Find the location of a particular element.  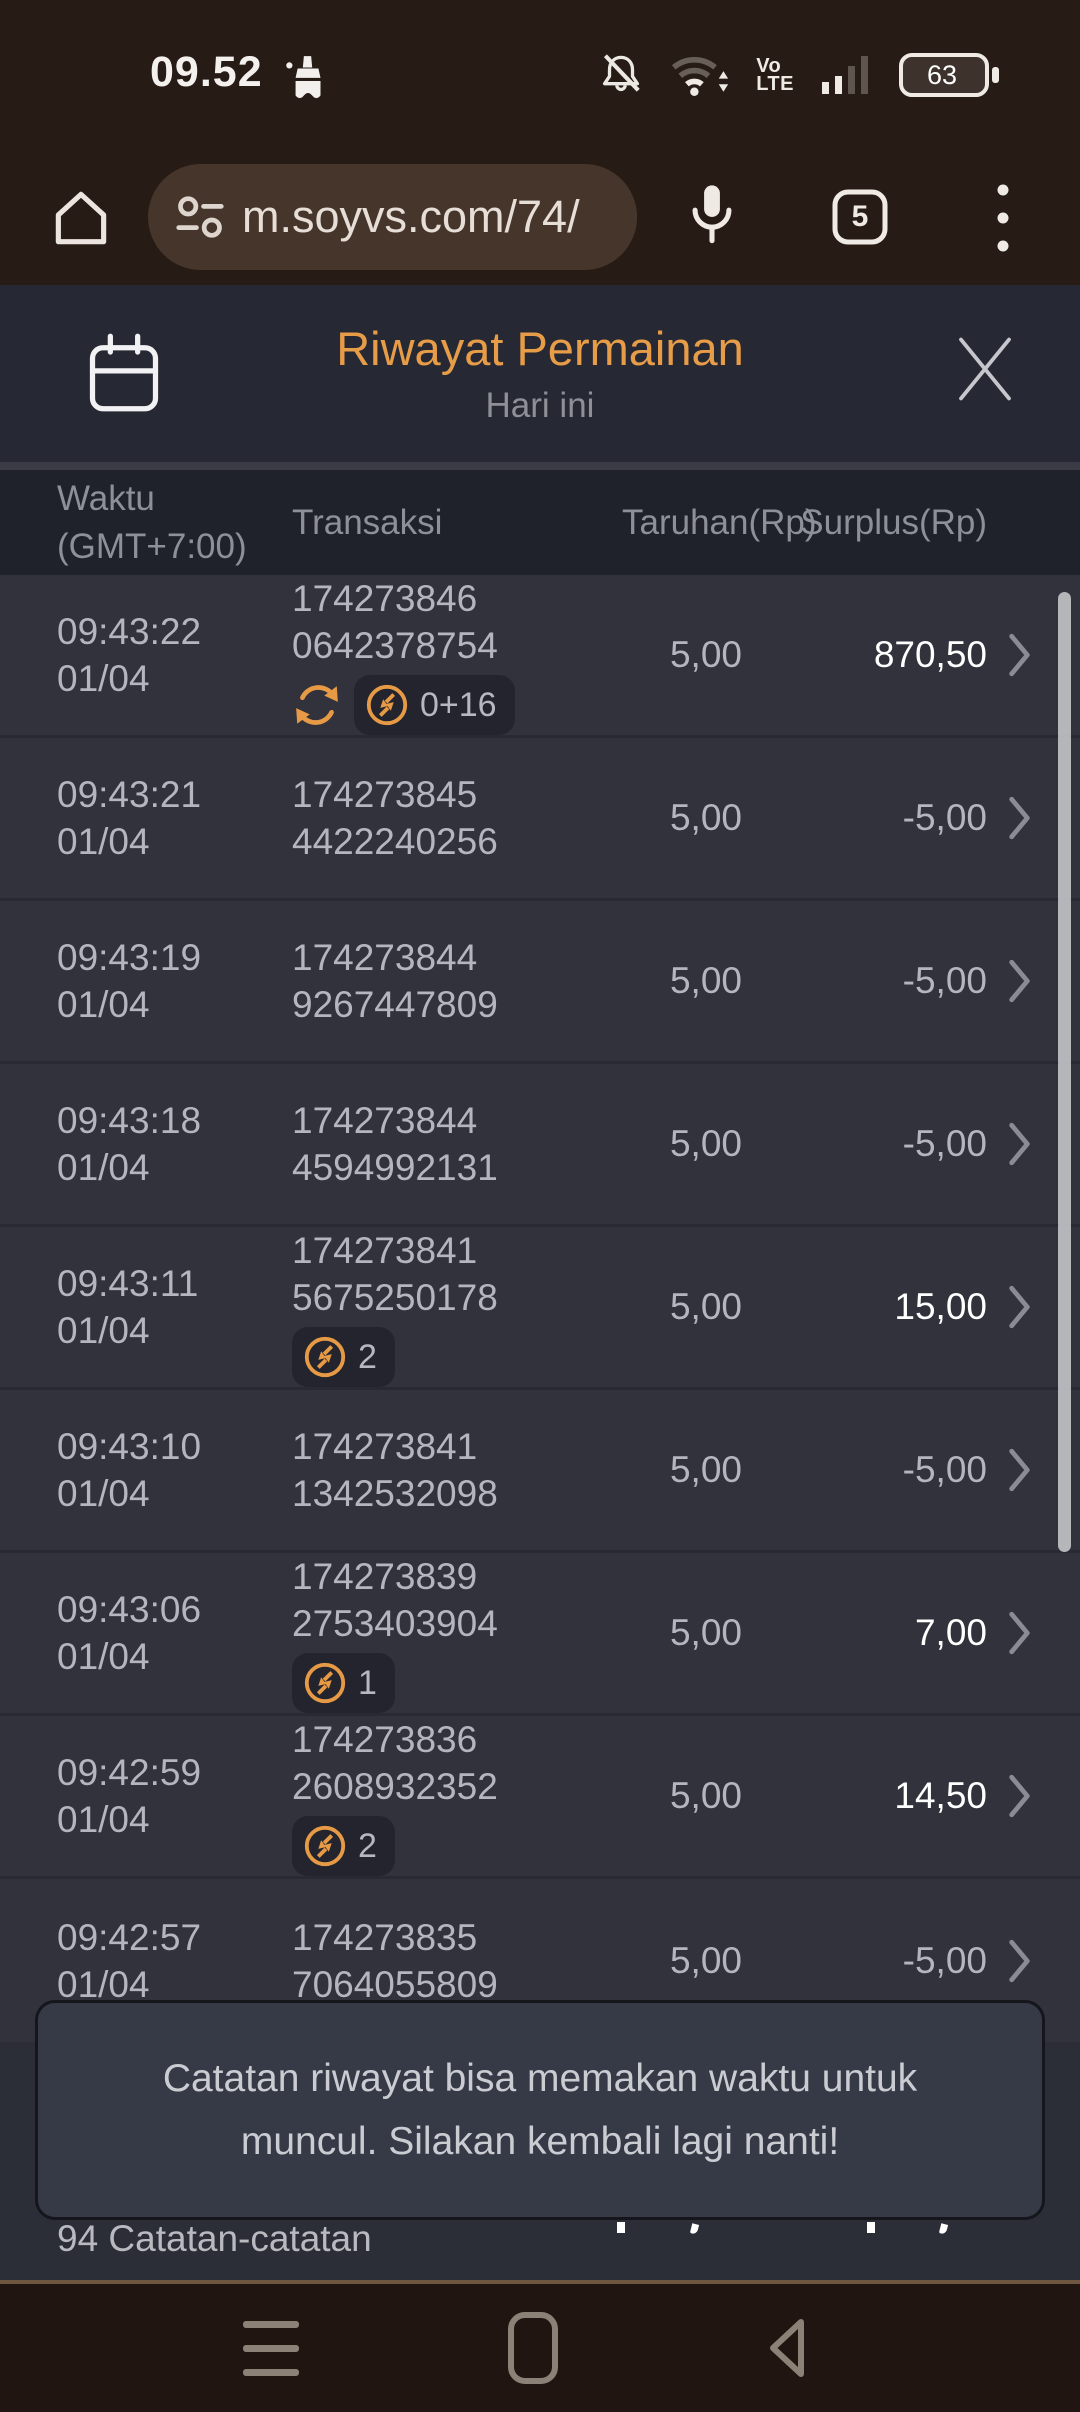

recents-icon is located at coordinates (271, 2348).